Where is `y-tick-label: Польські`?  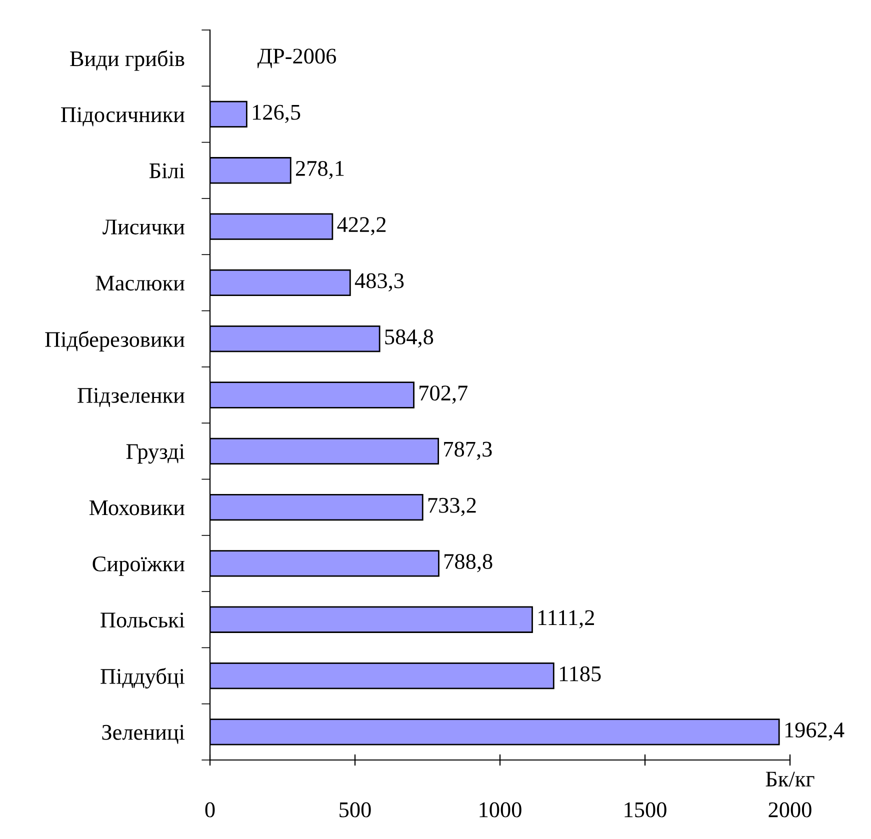 y-tick-label: Польські is located at coordinates (142, 620).